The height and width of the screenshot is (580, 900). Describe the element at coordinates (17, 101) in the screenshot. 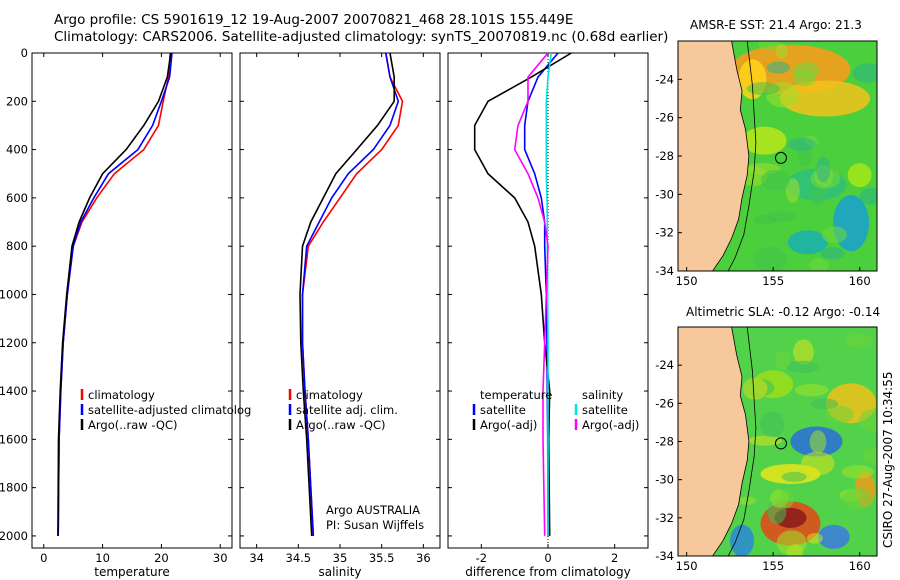

I see `y-tick-label: 200` at that location.